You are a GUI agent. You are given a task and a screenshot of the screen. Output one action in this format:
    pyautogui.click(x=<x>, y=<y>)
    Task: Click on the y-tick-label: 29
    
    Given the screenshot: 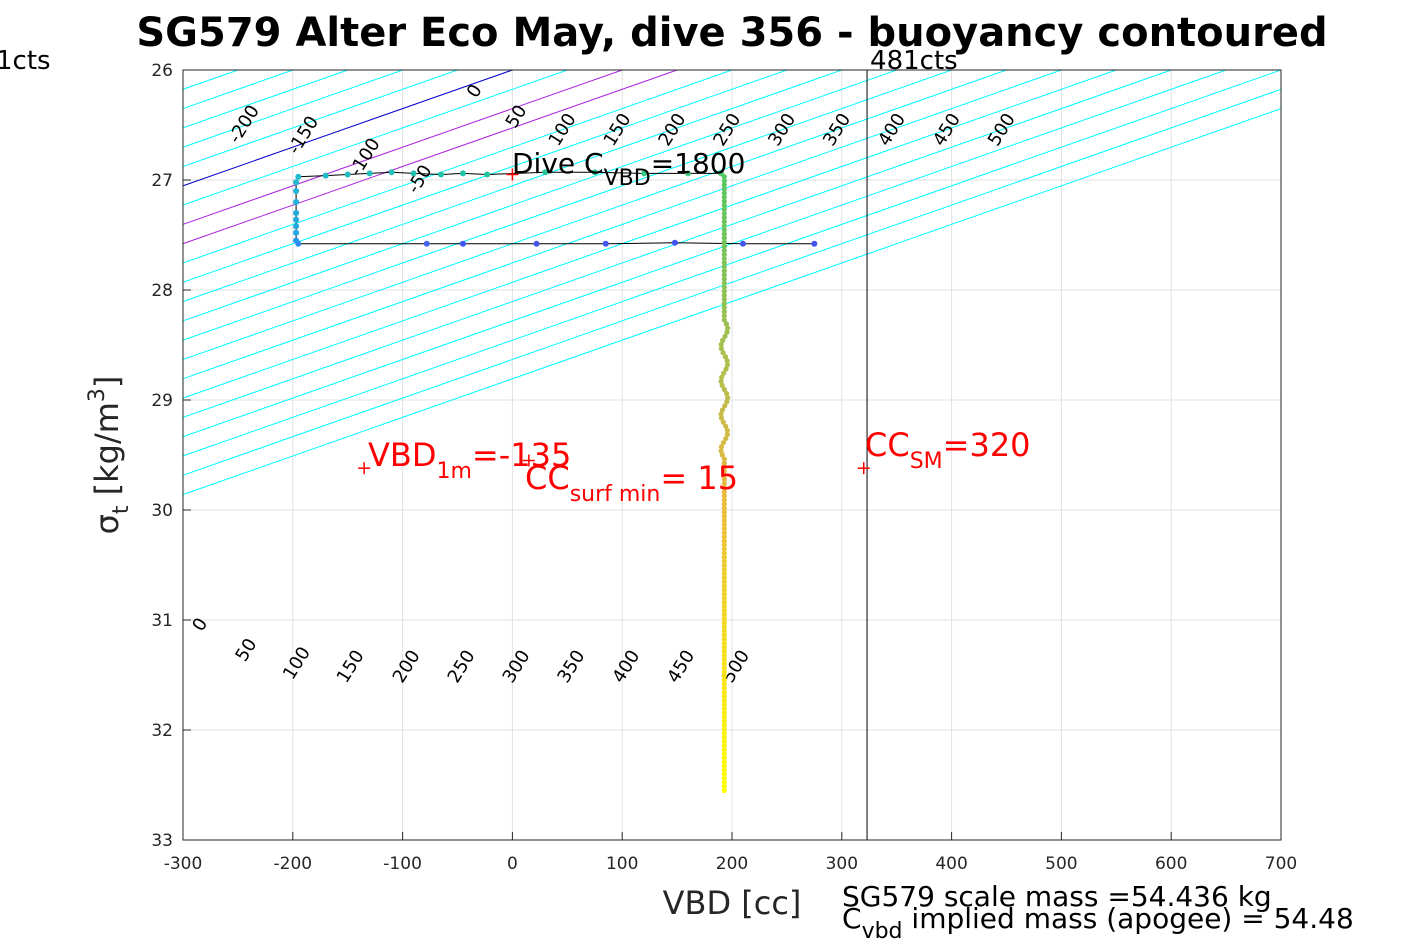 What is the action you would take?
    pyautogui.click(x=162, y=401)
    